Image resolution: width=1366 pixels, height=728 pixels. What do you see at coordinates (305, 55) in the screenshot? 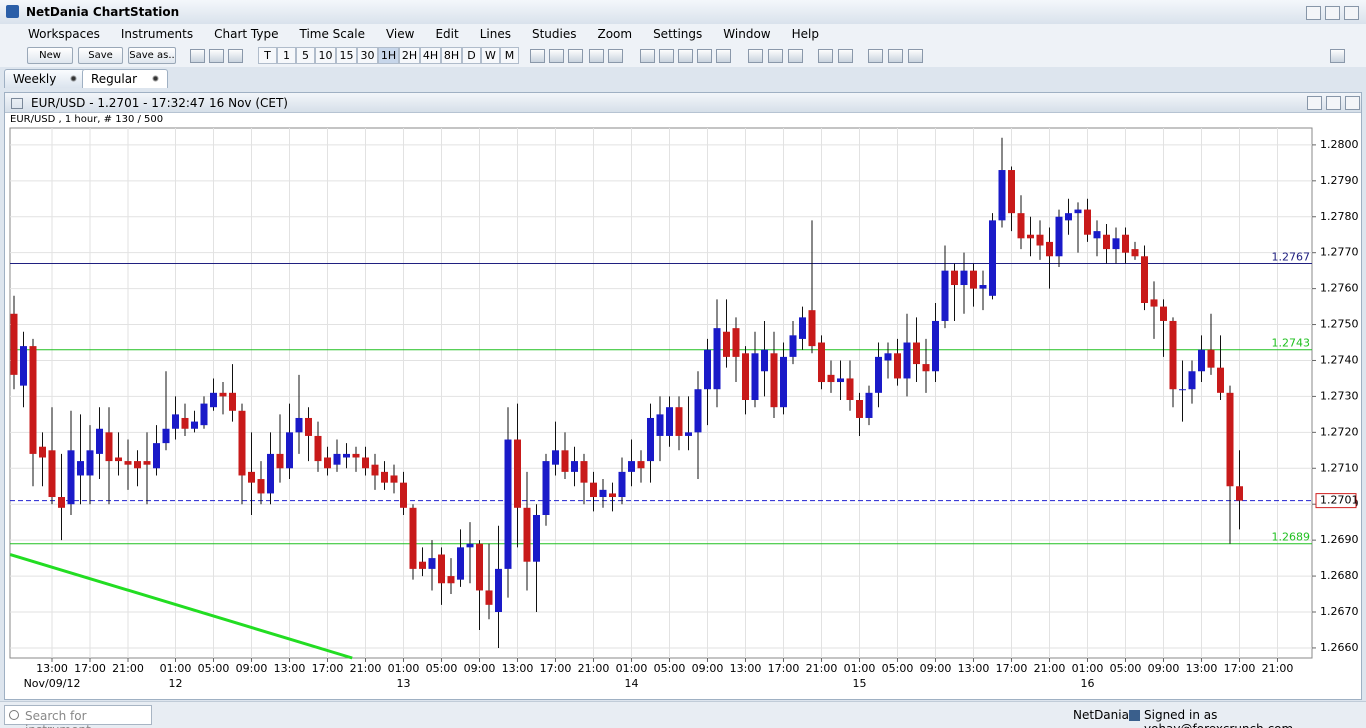
I see `period-button: 5` at bounding box center [305, 55].